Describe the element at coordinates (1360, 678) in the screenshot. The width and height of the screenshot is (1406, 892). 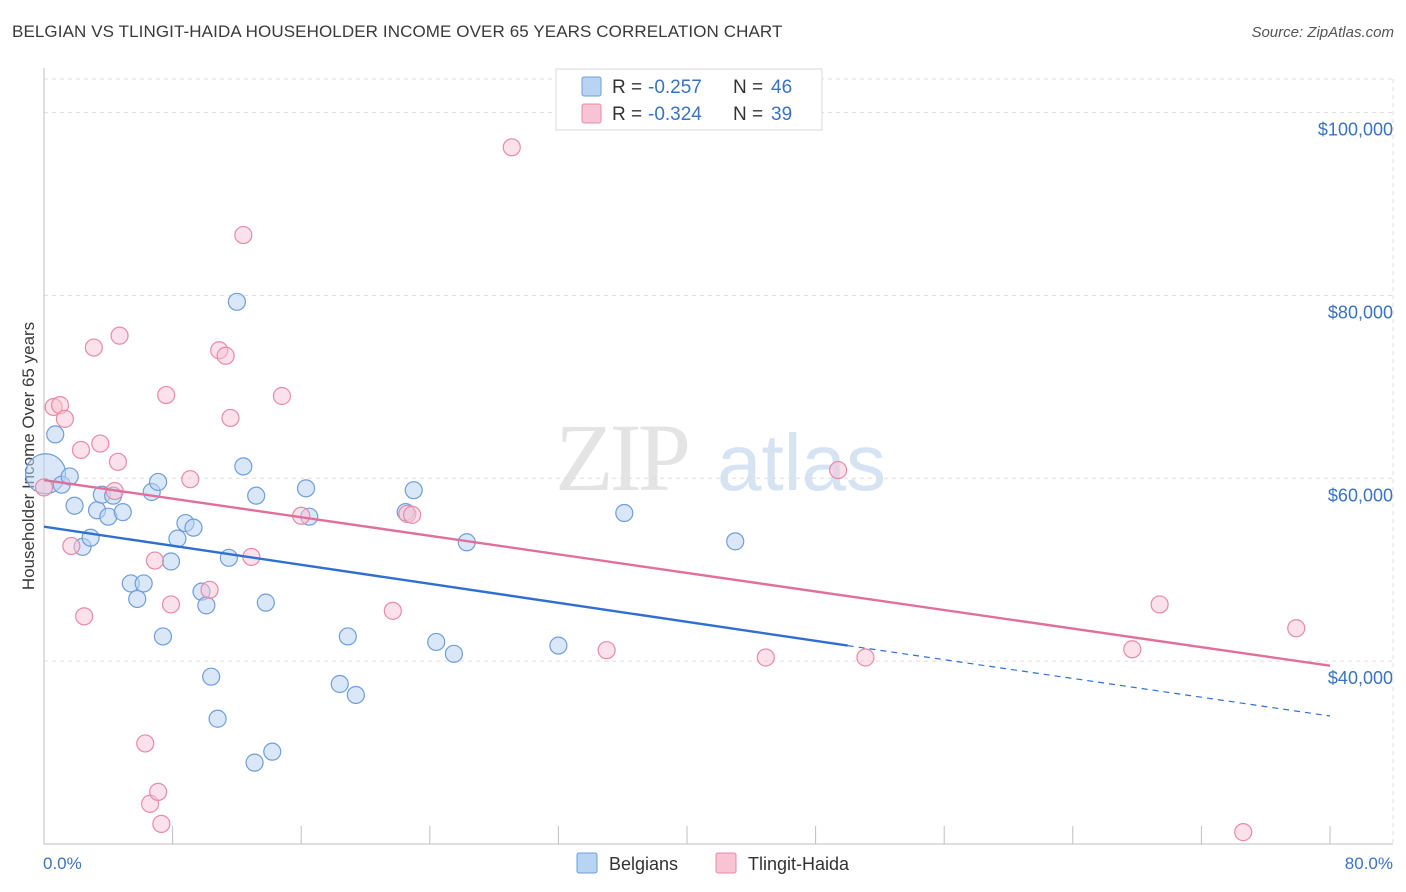
I see `y-tick-label-0: $40,000` at that location.